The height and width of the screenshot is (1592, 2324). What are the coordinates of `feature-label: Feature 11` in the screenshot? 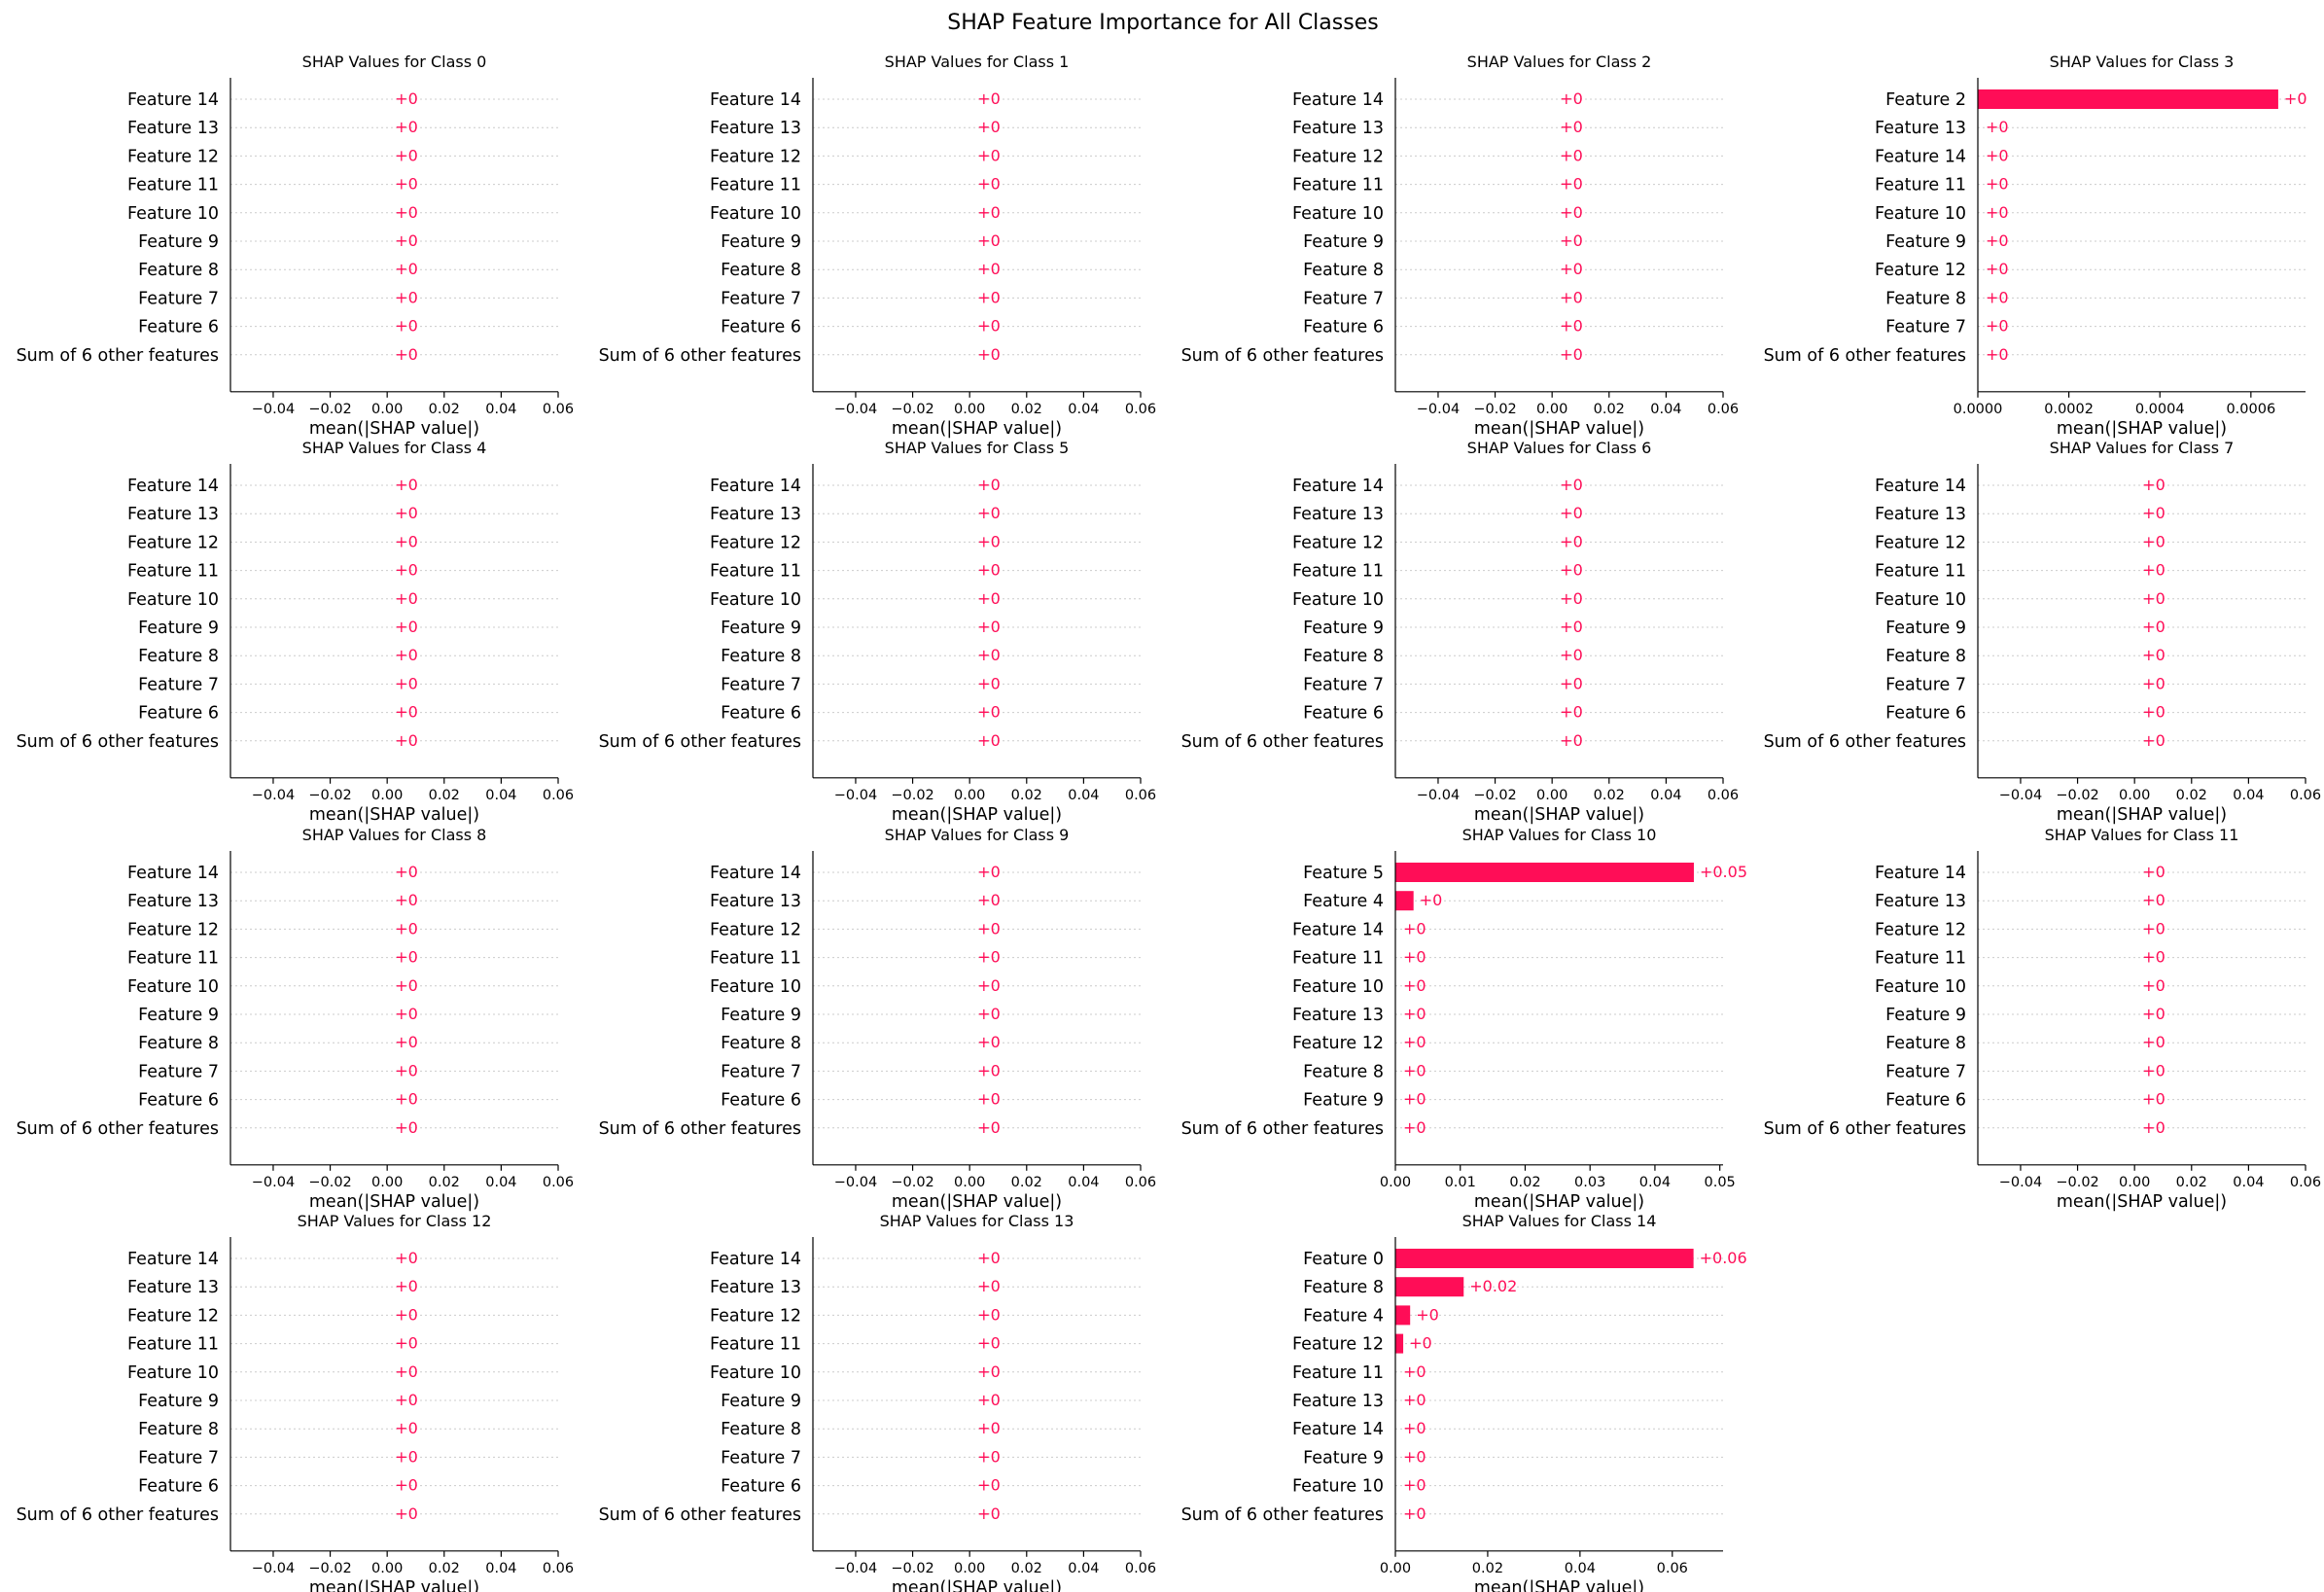 It's located at (755, 572).